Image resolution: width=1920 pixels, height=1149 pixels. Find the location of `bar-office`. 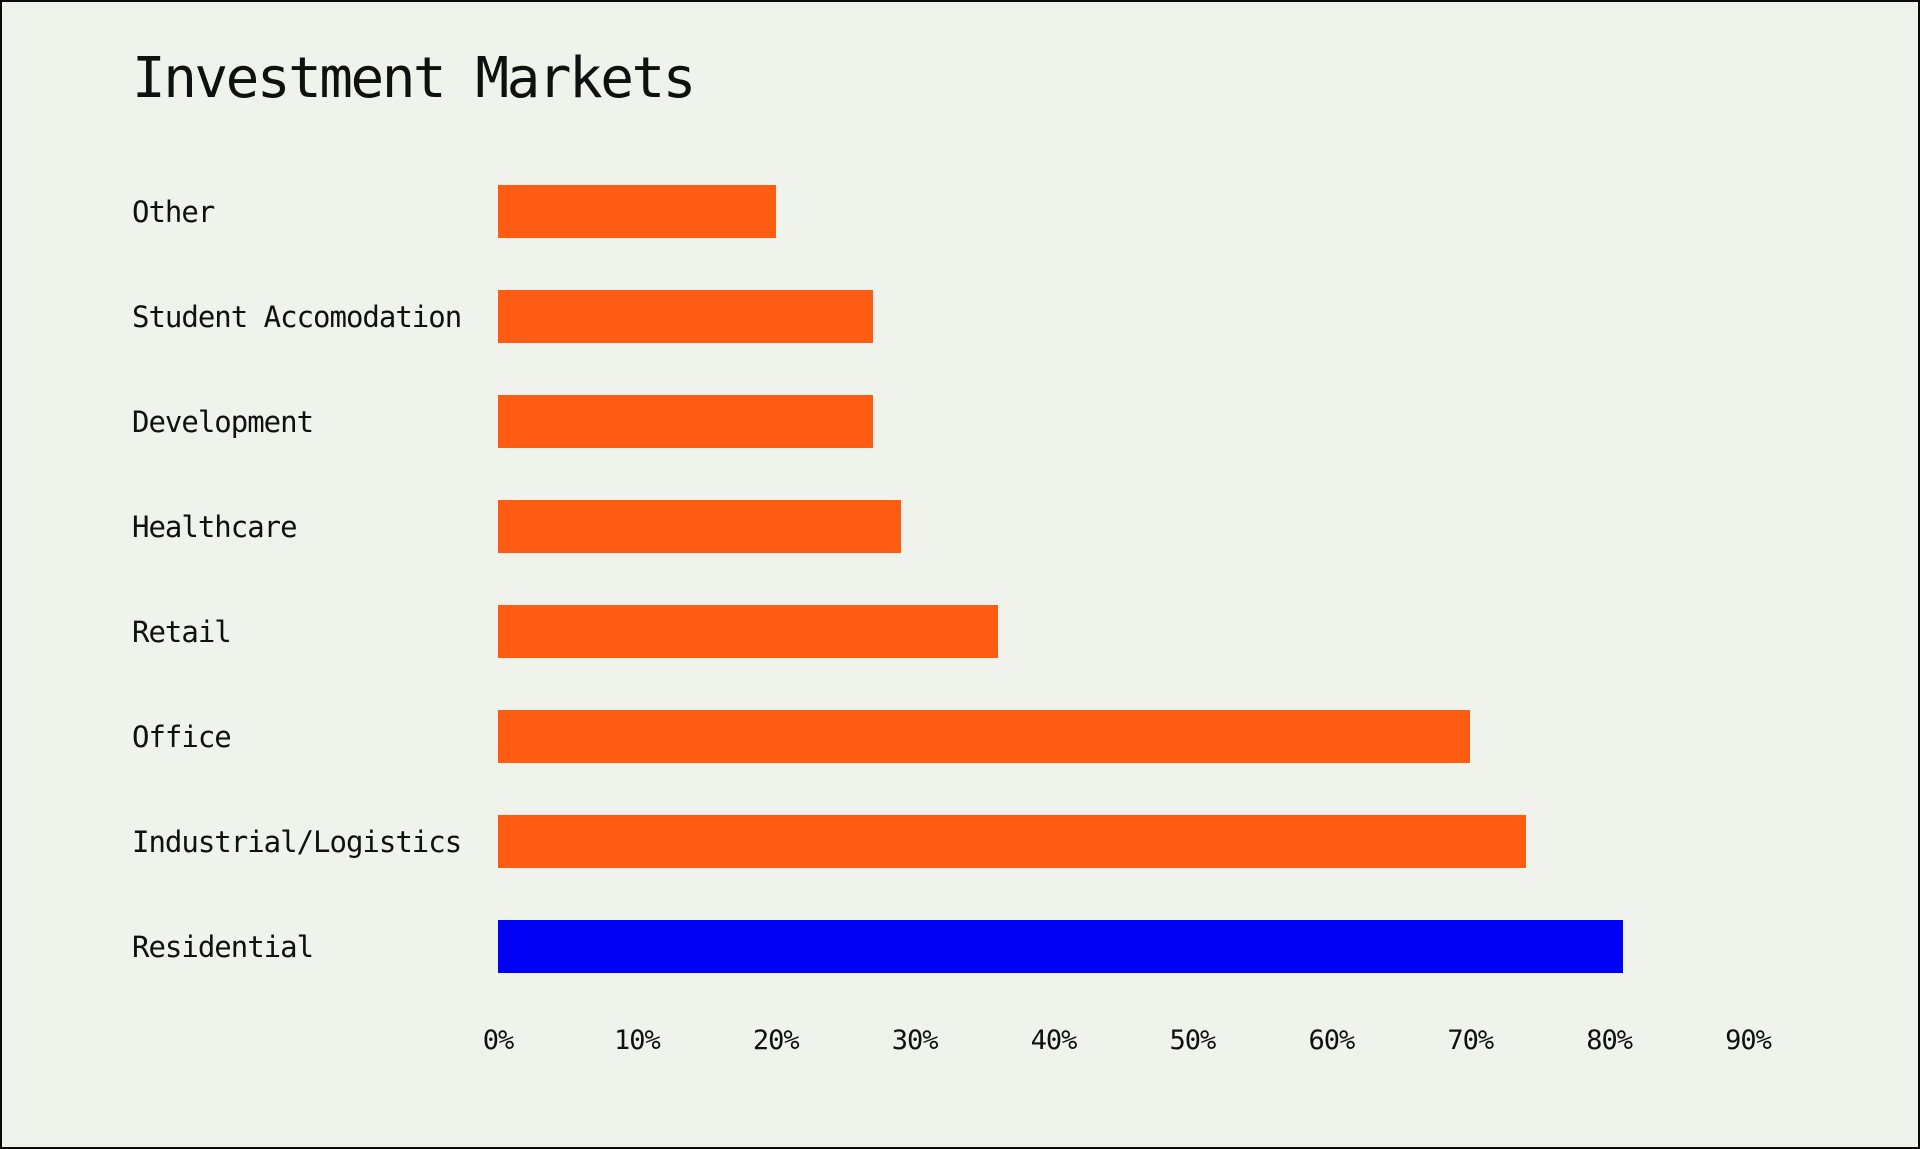

bar-office is located at coordinates (984, 736).